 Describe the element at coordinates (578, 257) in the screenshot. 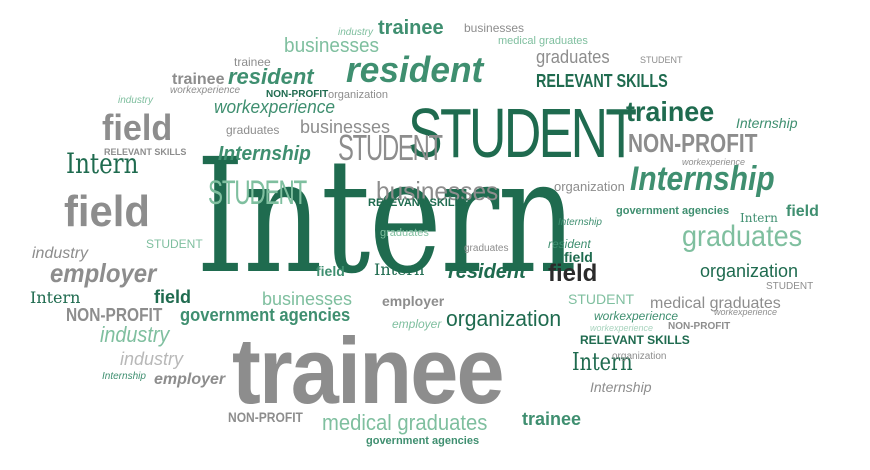

I see `word-field-7: field` at that location.